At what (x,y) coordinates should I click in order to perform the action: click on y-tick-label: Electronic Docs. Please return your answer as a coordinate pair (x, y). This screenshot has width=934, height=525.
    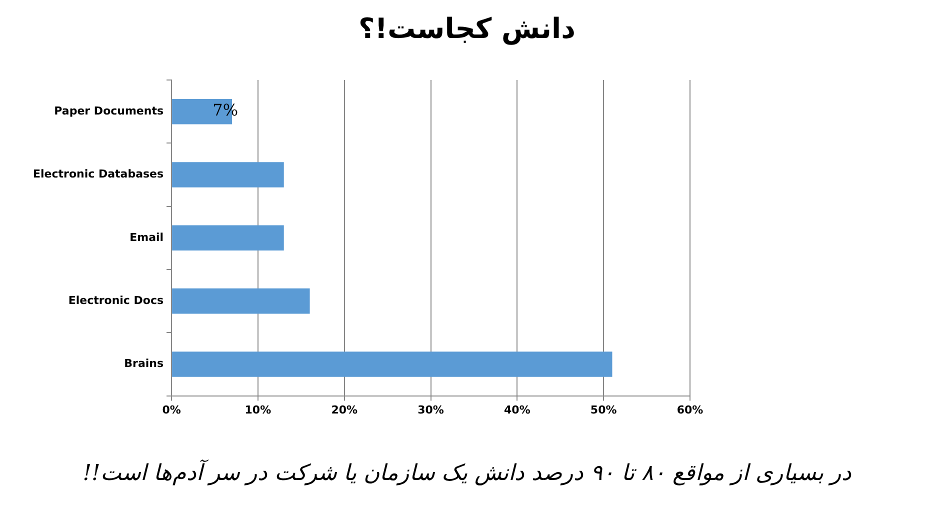
    Looking at the image, I should click on (116, 300).